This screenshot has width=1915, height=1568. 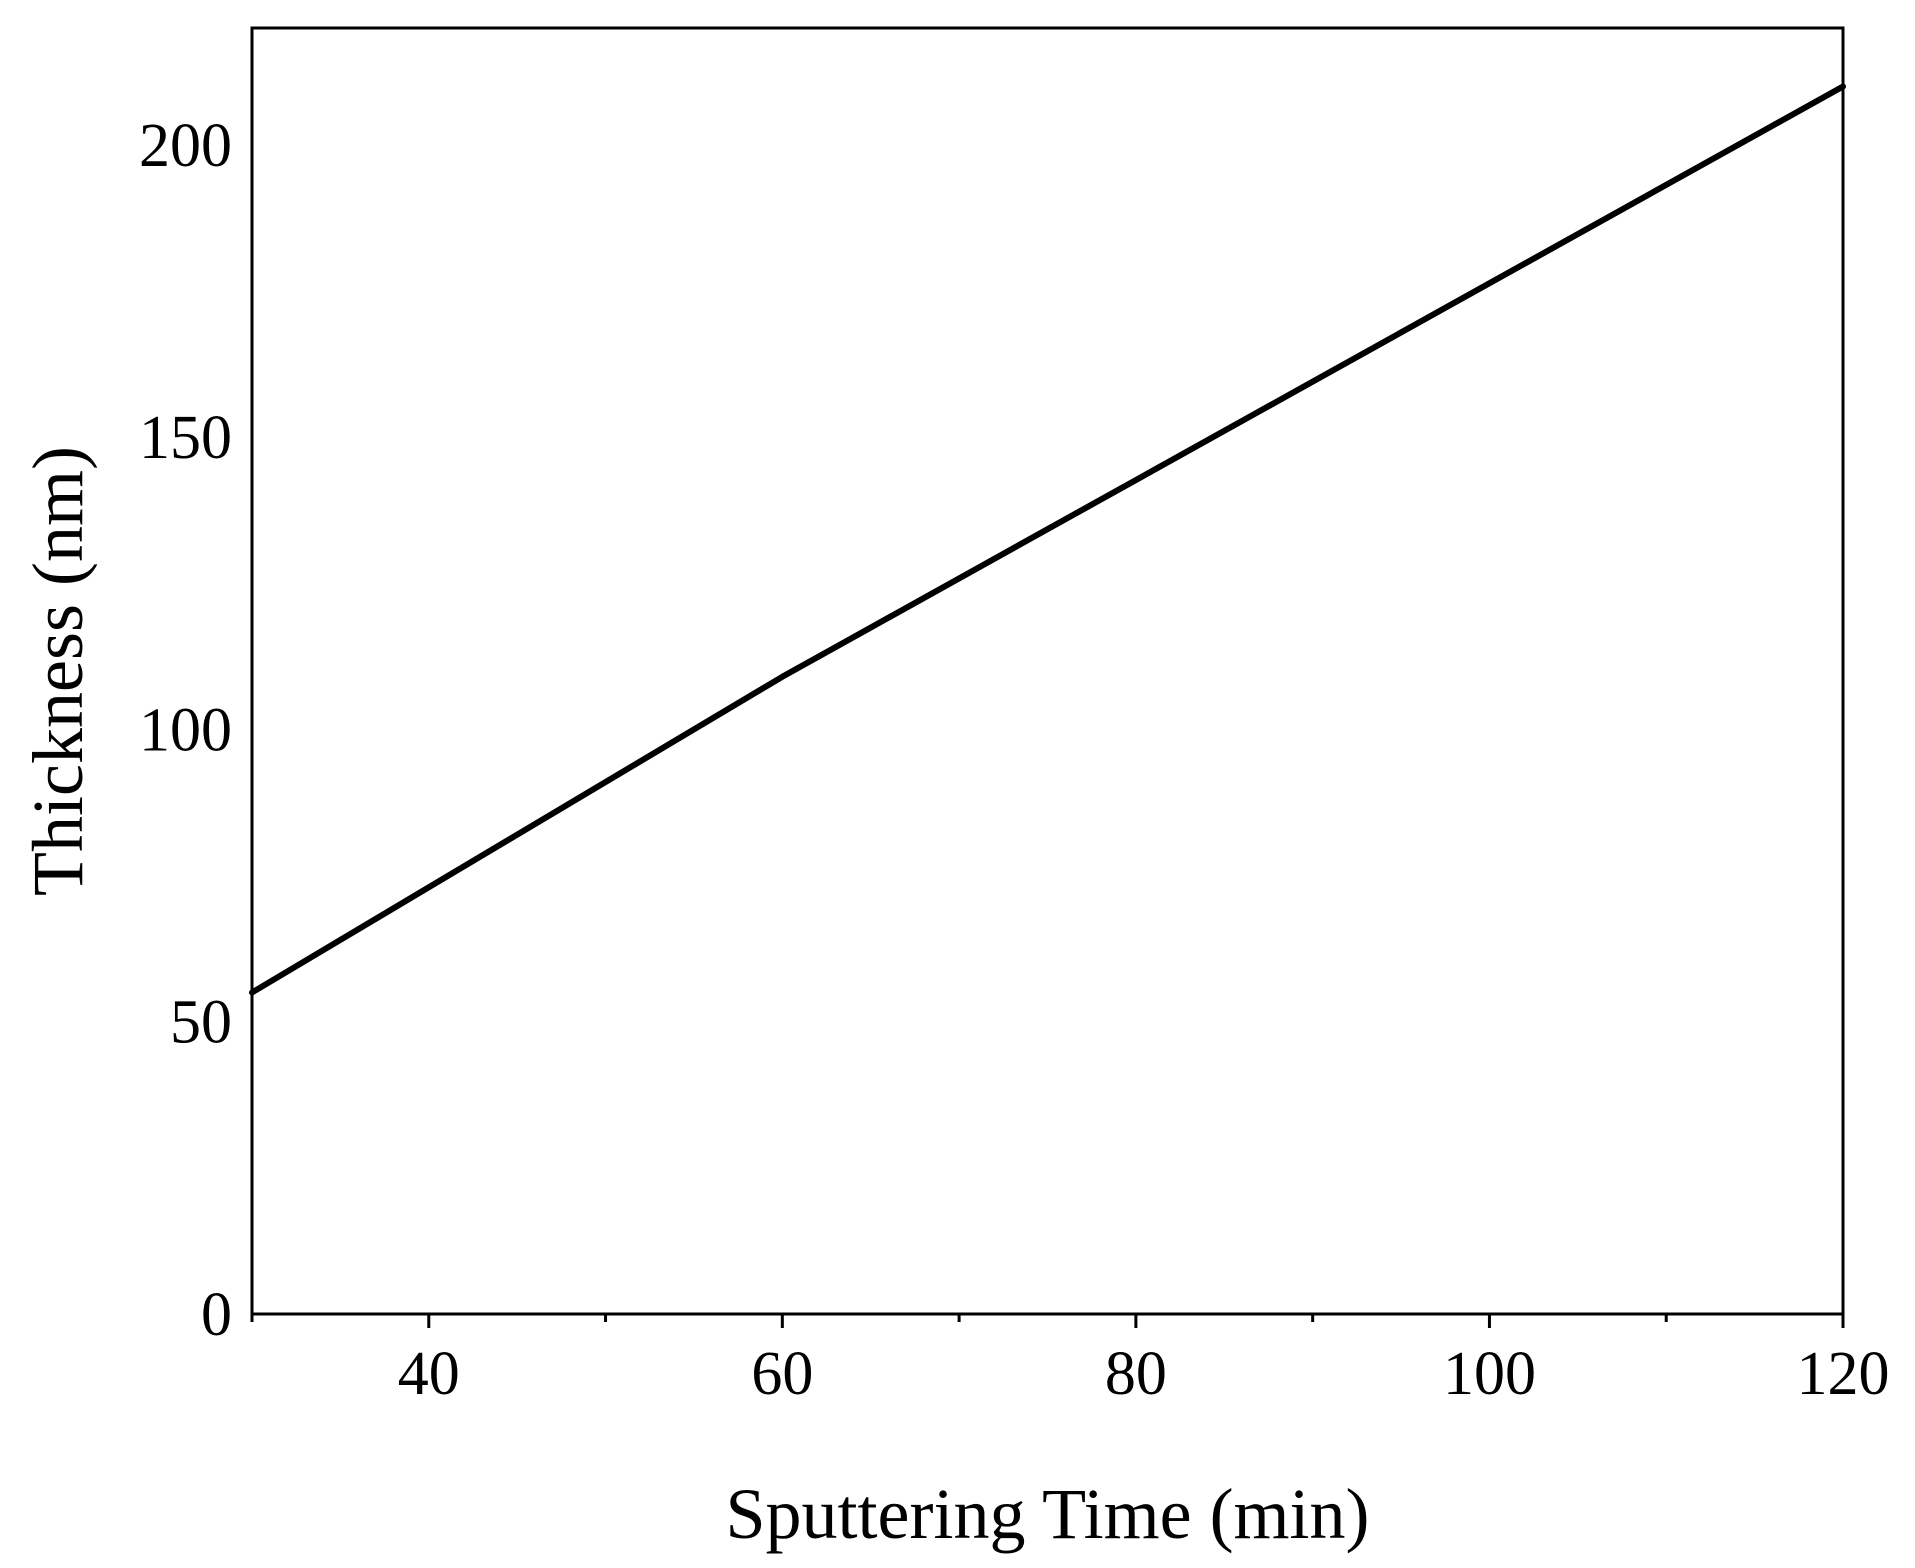 What do you see at coordinates (1843, 1374) in the screenshot?
I see `x-tick-label: 120` at bounding box center [1843, 1374].